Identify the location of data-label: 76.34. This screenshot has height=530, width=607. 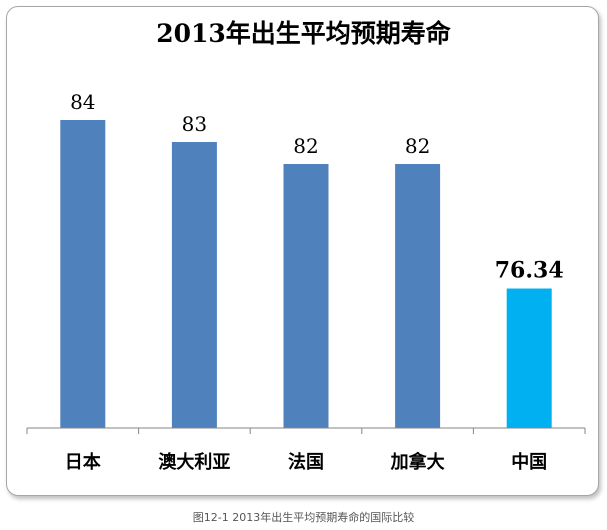
(529, 271).